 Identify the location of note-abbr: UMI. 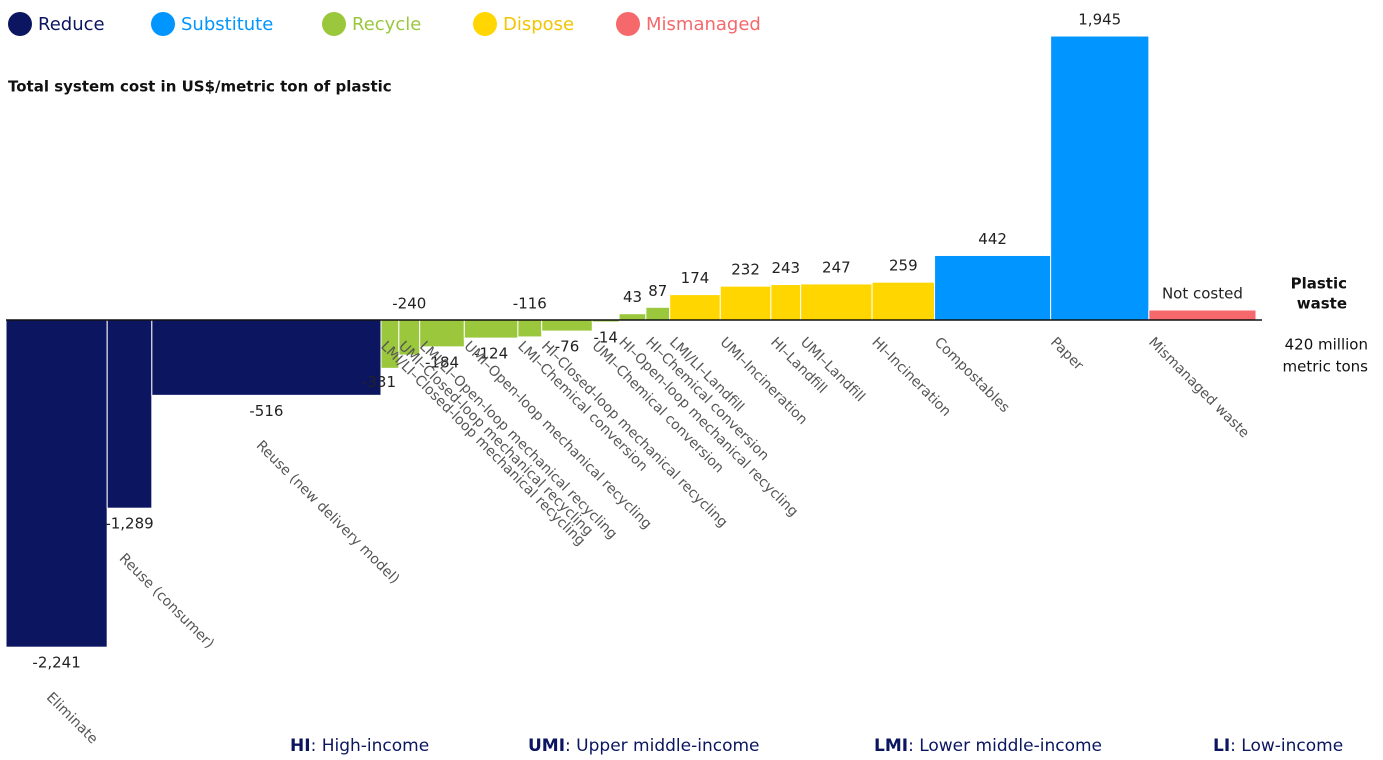
(546, 746).